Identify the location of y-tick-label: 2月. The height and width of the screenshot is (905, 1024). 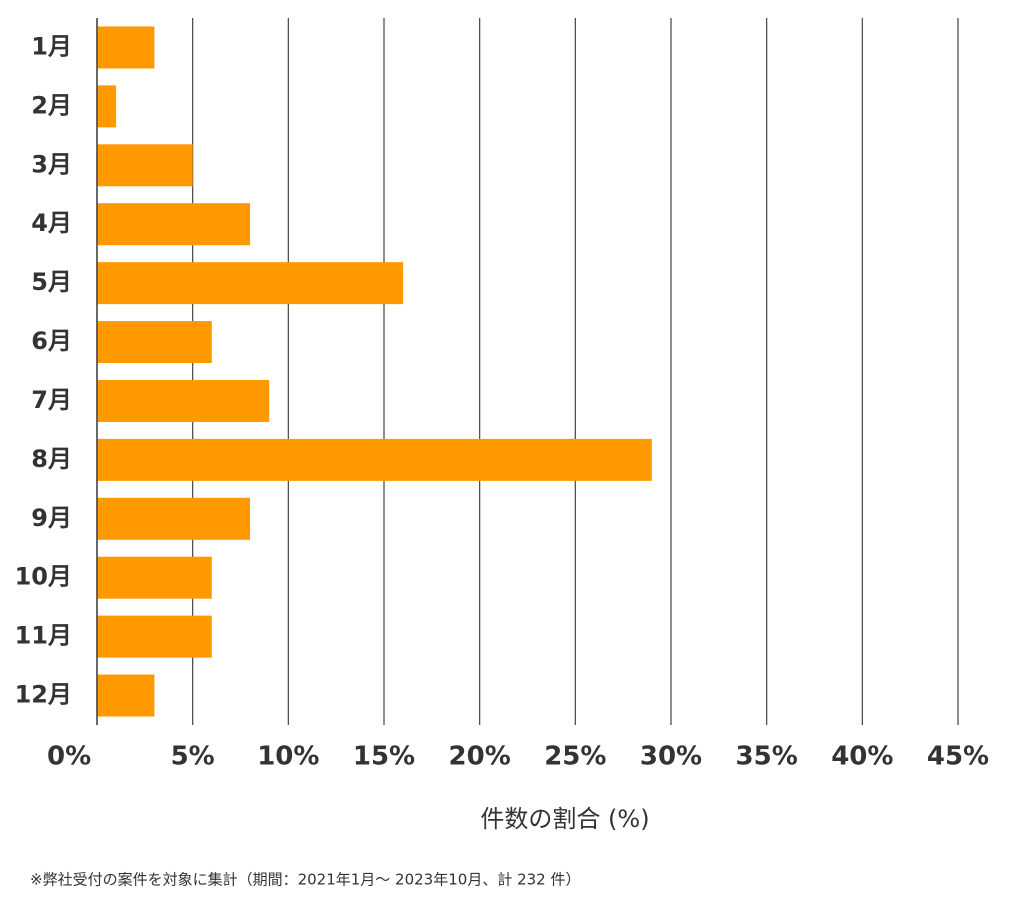
(51, 105).